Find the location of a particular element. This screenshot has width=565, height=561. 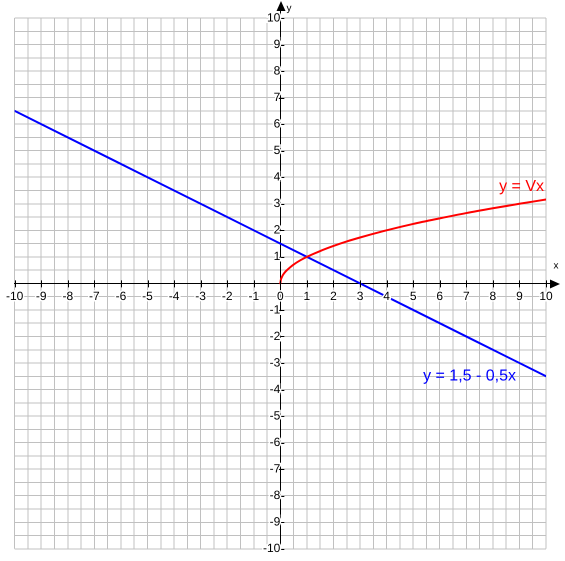

y-tick-label: -4 is located at coordinates (275, 389).